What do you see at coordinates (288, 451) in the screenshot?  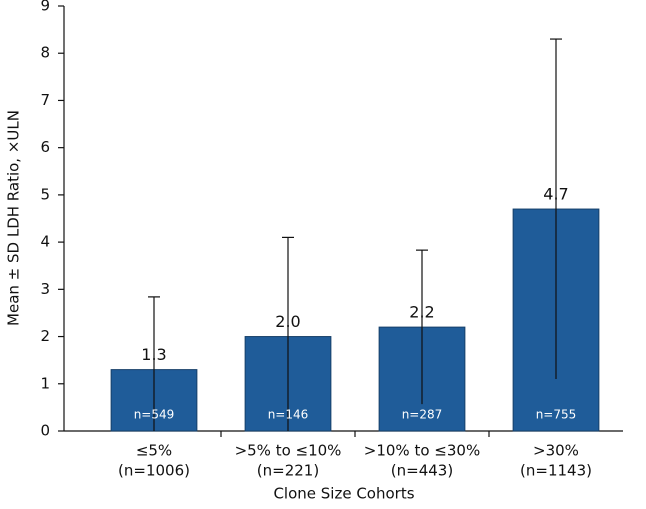 I see `x-tick-label: >5% to ≤10%` at bounding box center [288, 451].